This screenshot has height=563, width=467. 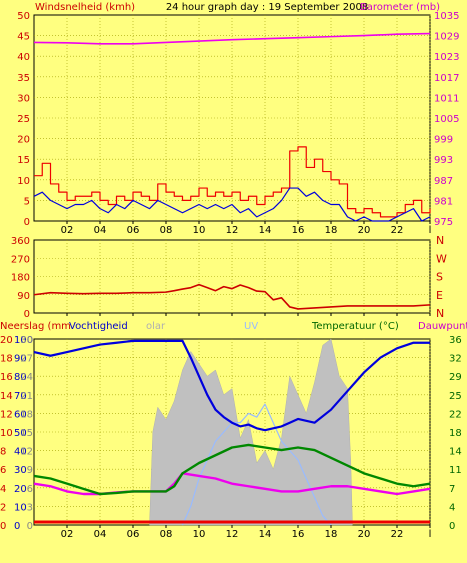 What do you see at coordinates (298, 230) in the screenshot?
I see `wind-xtick-label: 16` at bounding box center [298, 230].